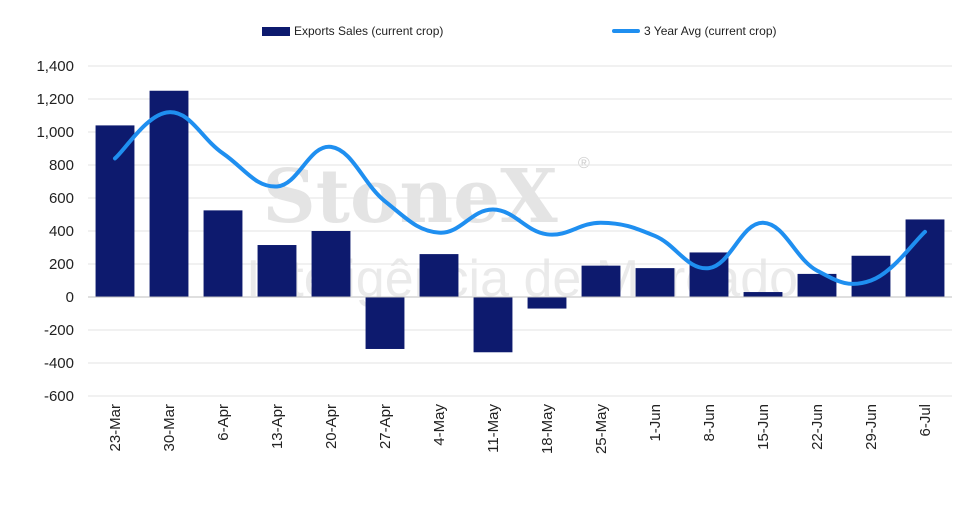  What do you see at coordinates (70, 297) in the screenshot?
I see `y-tick-label: 0` at bounding box center [70, 297].